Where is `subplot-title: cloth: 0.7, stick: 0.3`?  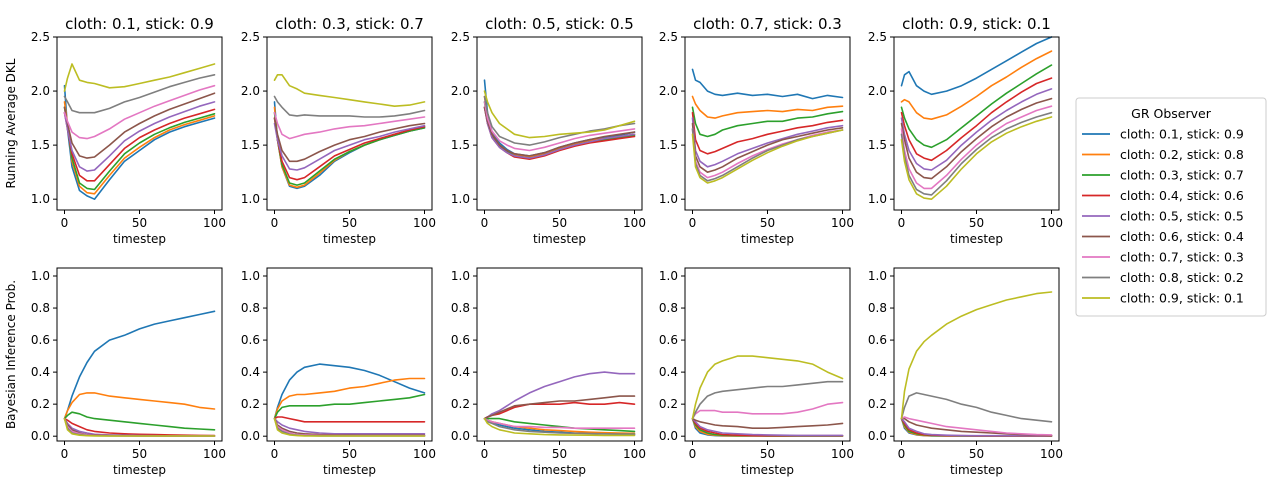 subplot-title: cloth: 0.7, stick: 0.3 is located at coordinates (767, 24).